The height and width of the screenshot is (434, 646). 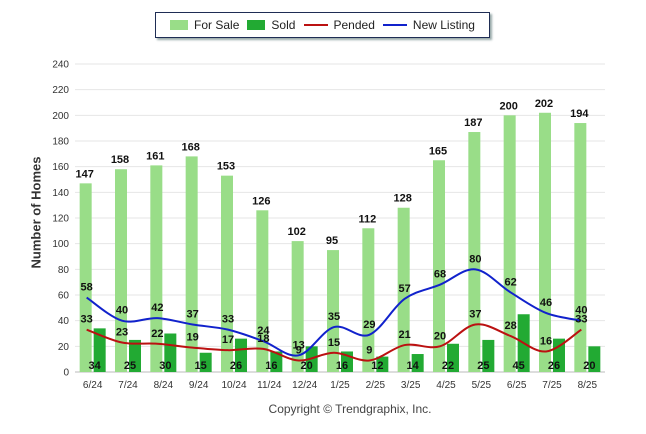 I want to click on y-tick-label: 180, so click(x=60, y=142).